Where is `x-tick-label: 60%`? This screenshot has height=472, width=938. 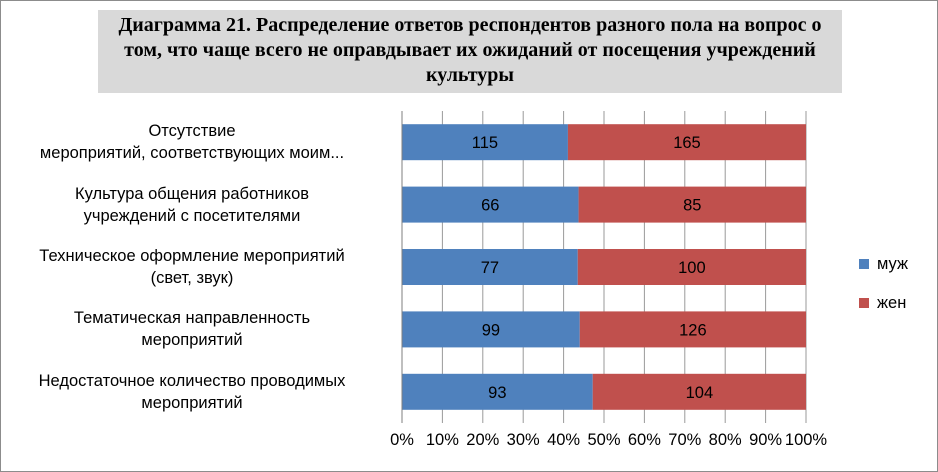
x-tick-label: 60% is located at coordinates (644, 440).